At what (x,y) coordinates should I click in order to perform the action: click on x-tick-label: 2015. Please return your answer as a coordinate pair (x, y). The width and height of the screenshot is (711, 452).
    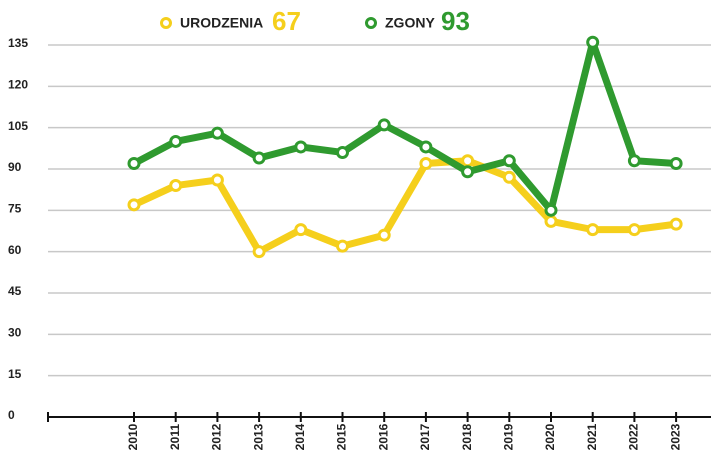
    Looking at the image, I should click on (342, 436).